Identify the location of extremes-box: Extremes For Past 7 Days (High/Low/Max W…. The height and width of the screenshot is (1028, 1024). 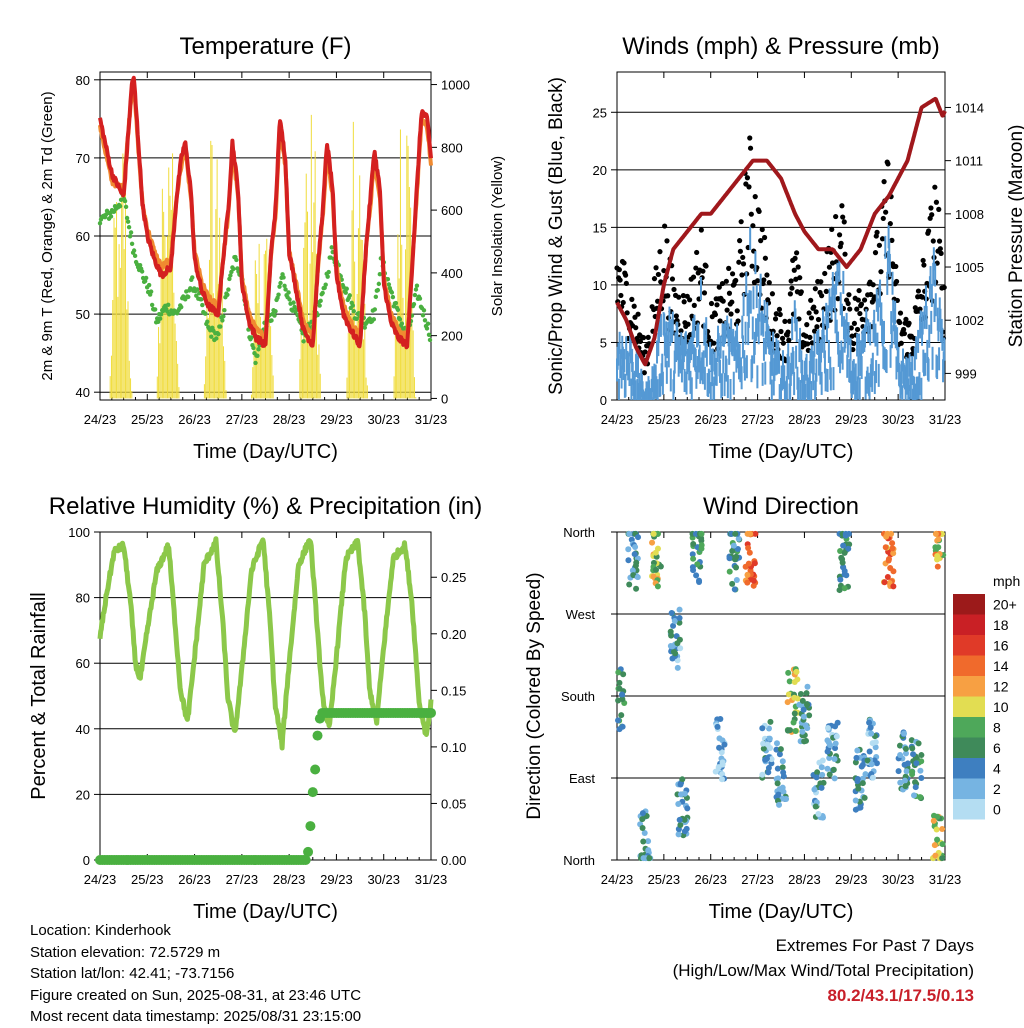
(823, 970).